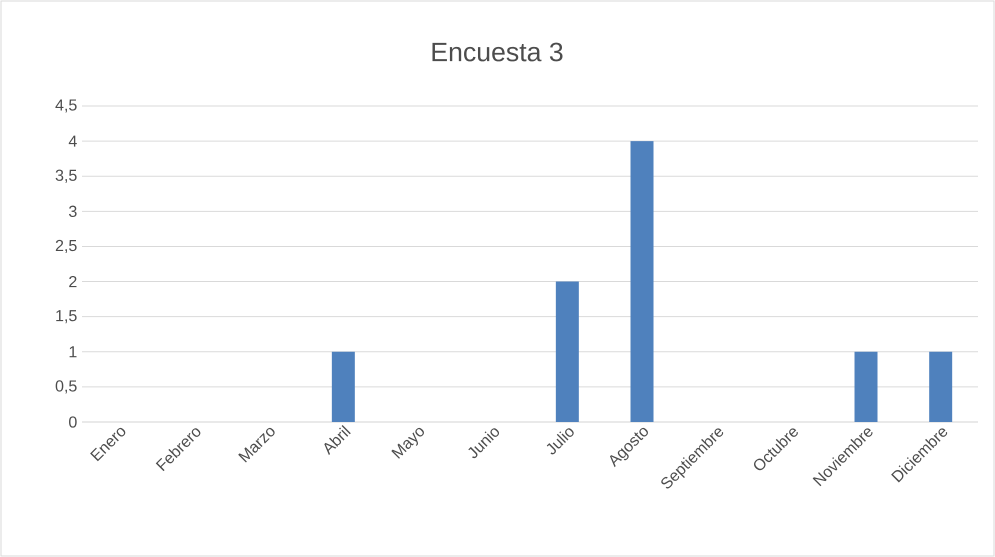  What do you see at coordinates (73, 352) in the screenshot?
I see `y-tick-label: 1` at bounding box center [73, 352].